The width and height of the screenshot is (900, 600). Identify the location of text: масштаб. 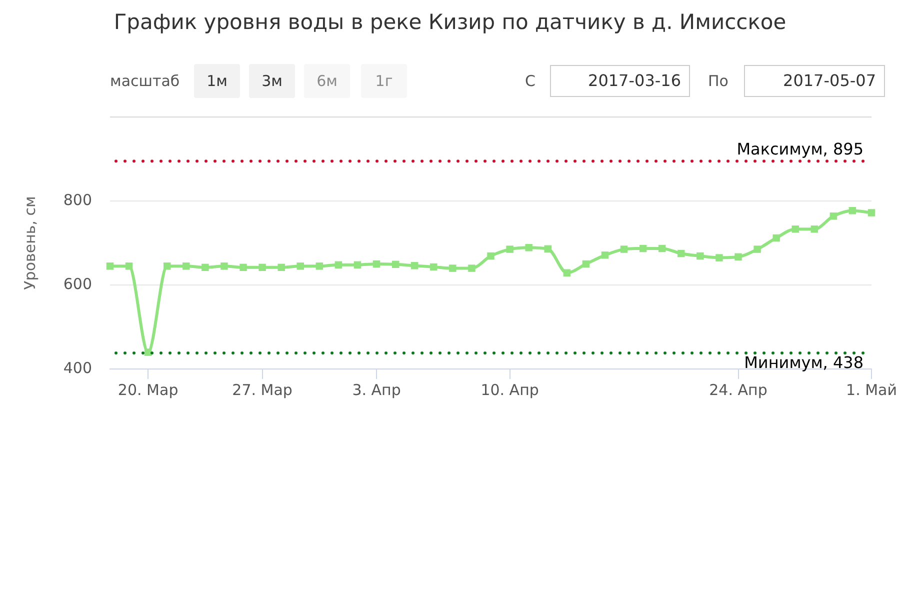
(145, 81).